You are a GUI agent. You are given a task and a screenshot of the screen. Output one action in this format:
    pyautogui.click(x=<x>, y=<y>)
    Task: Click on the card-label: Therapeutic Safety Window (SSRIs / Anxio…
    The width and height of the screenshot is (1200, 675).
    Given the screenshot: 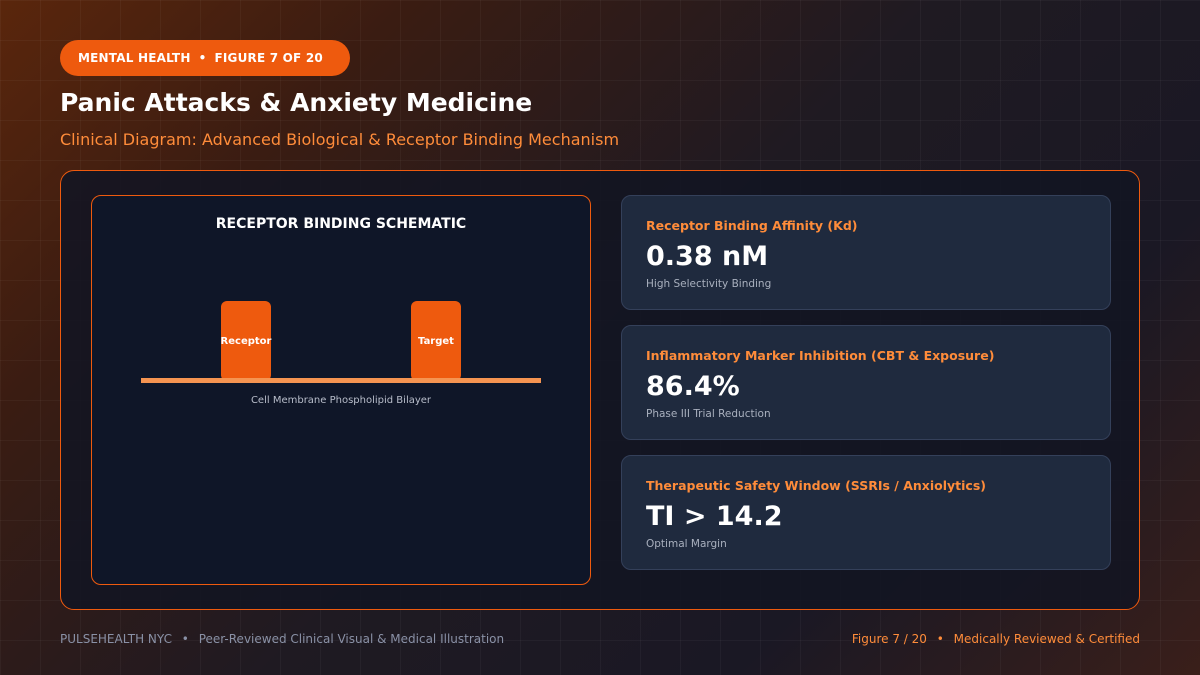 What is the action you would take?
    pyautogui.click(x=816, y=485)
    